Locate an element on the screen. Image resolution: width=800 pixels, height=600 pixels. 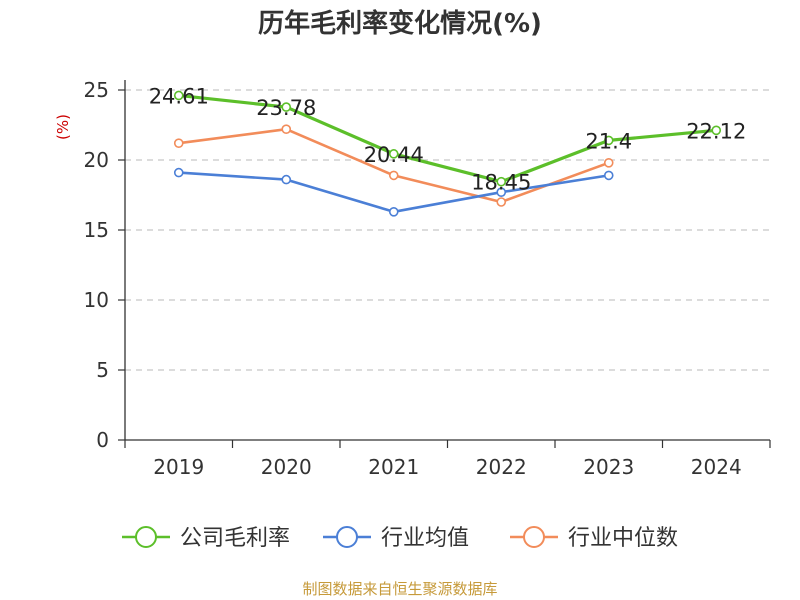
data-label: 24.61 is located at coordinates (179, 96).